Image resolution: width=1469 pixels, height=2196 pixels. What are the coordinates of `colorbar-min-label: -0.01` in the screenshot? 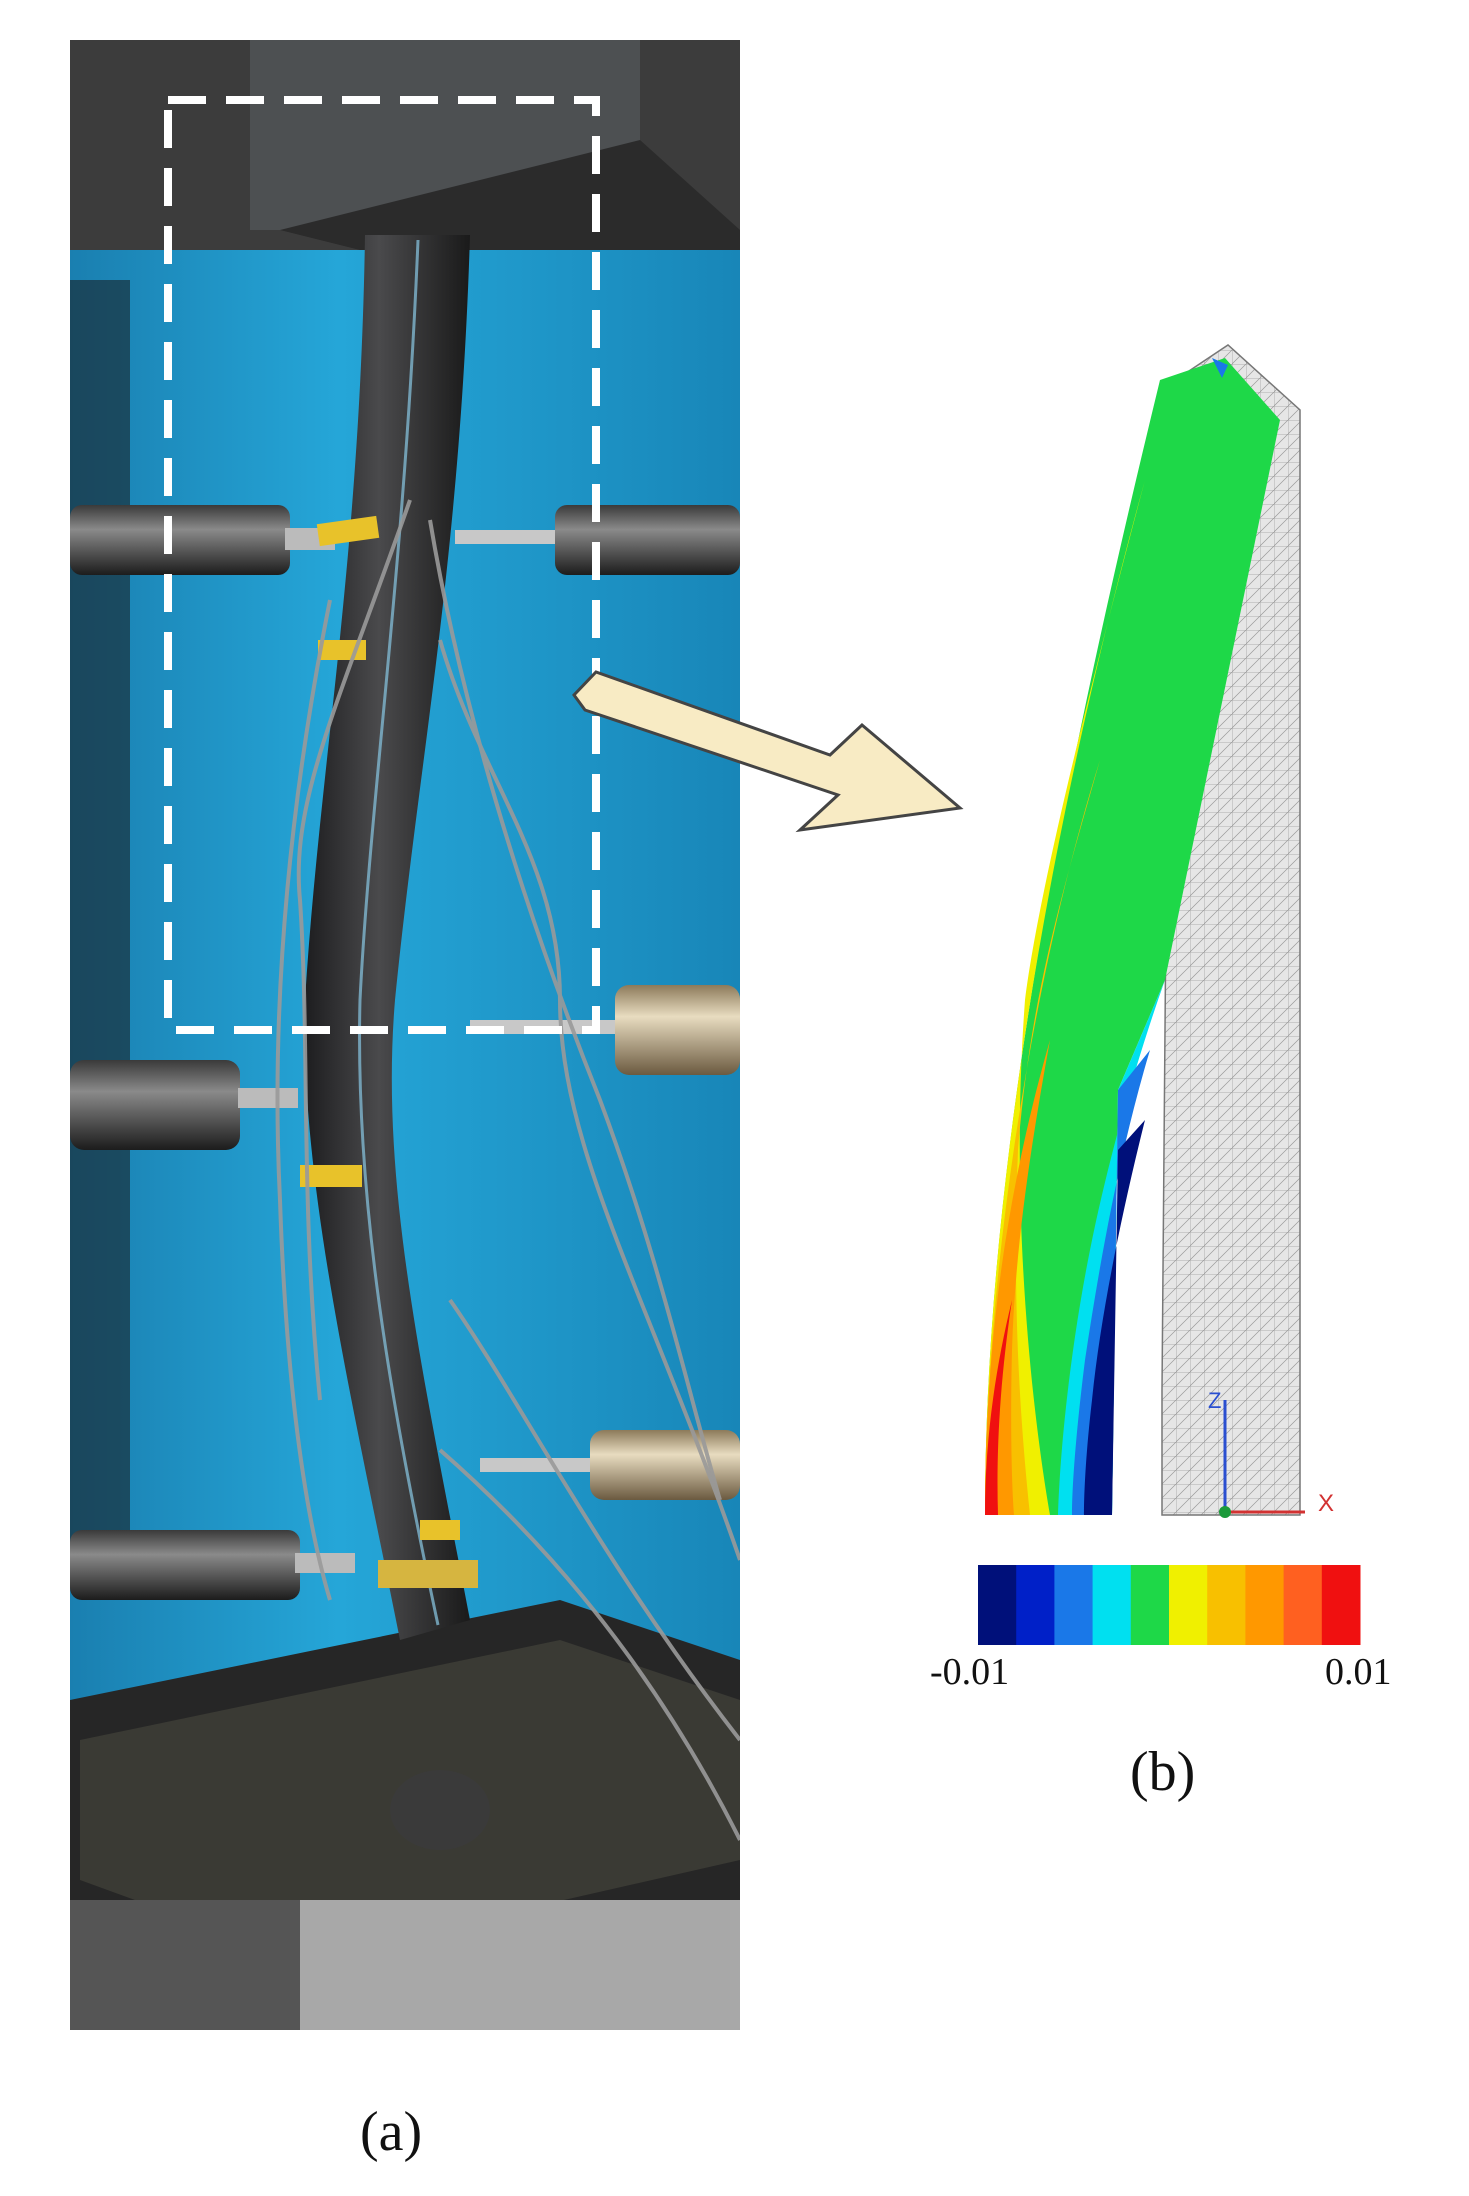 It's located at (970, 1672).